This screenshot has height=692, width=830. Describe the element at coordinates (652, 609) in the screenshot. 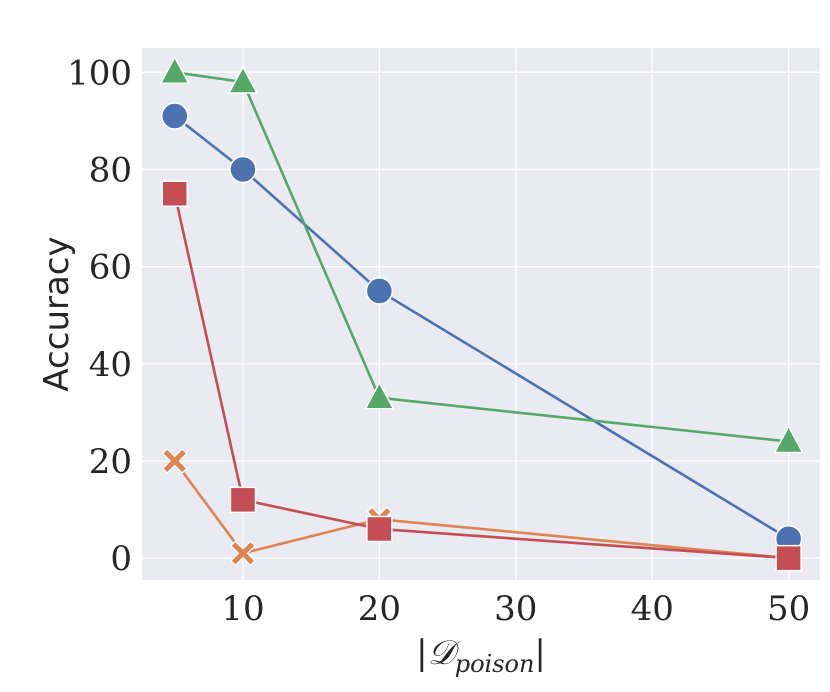

I see `x-tick-label: 40` at that location.